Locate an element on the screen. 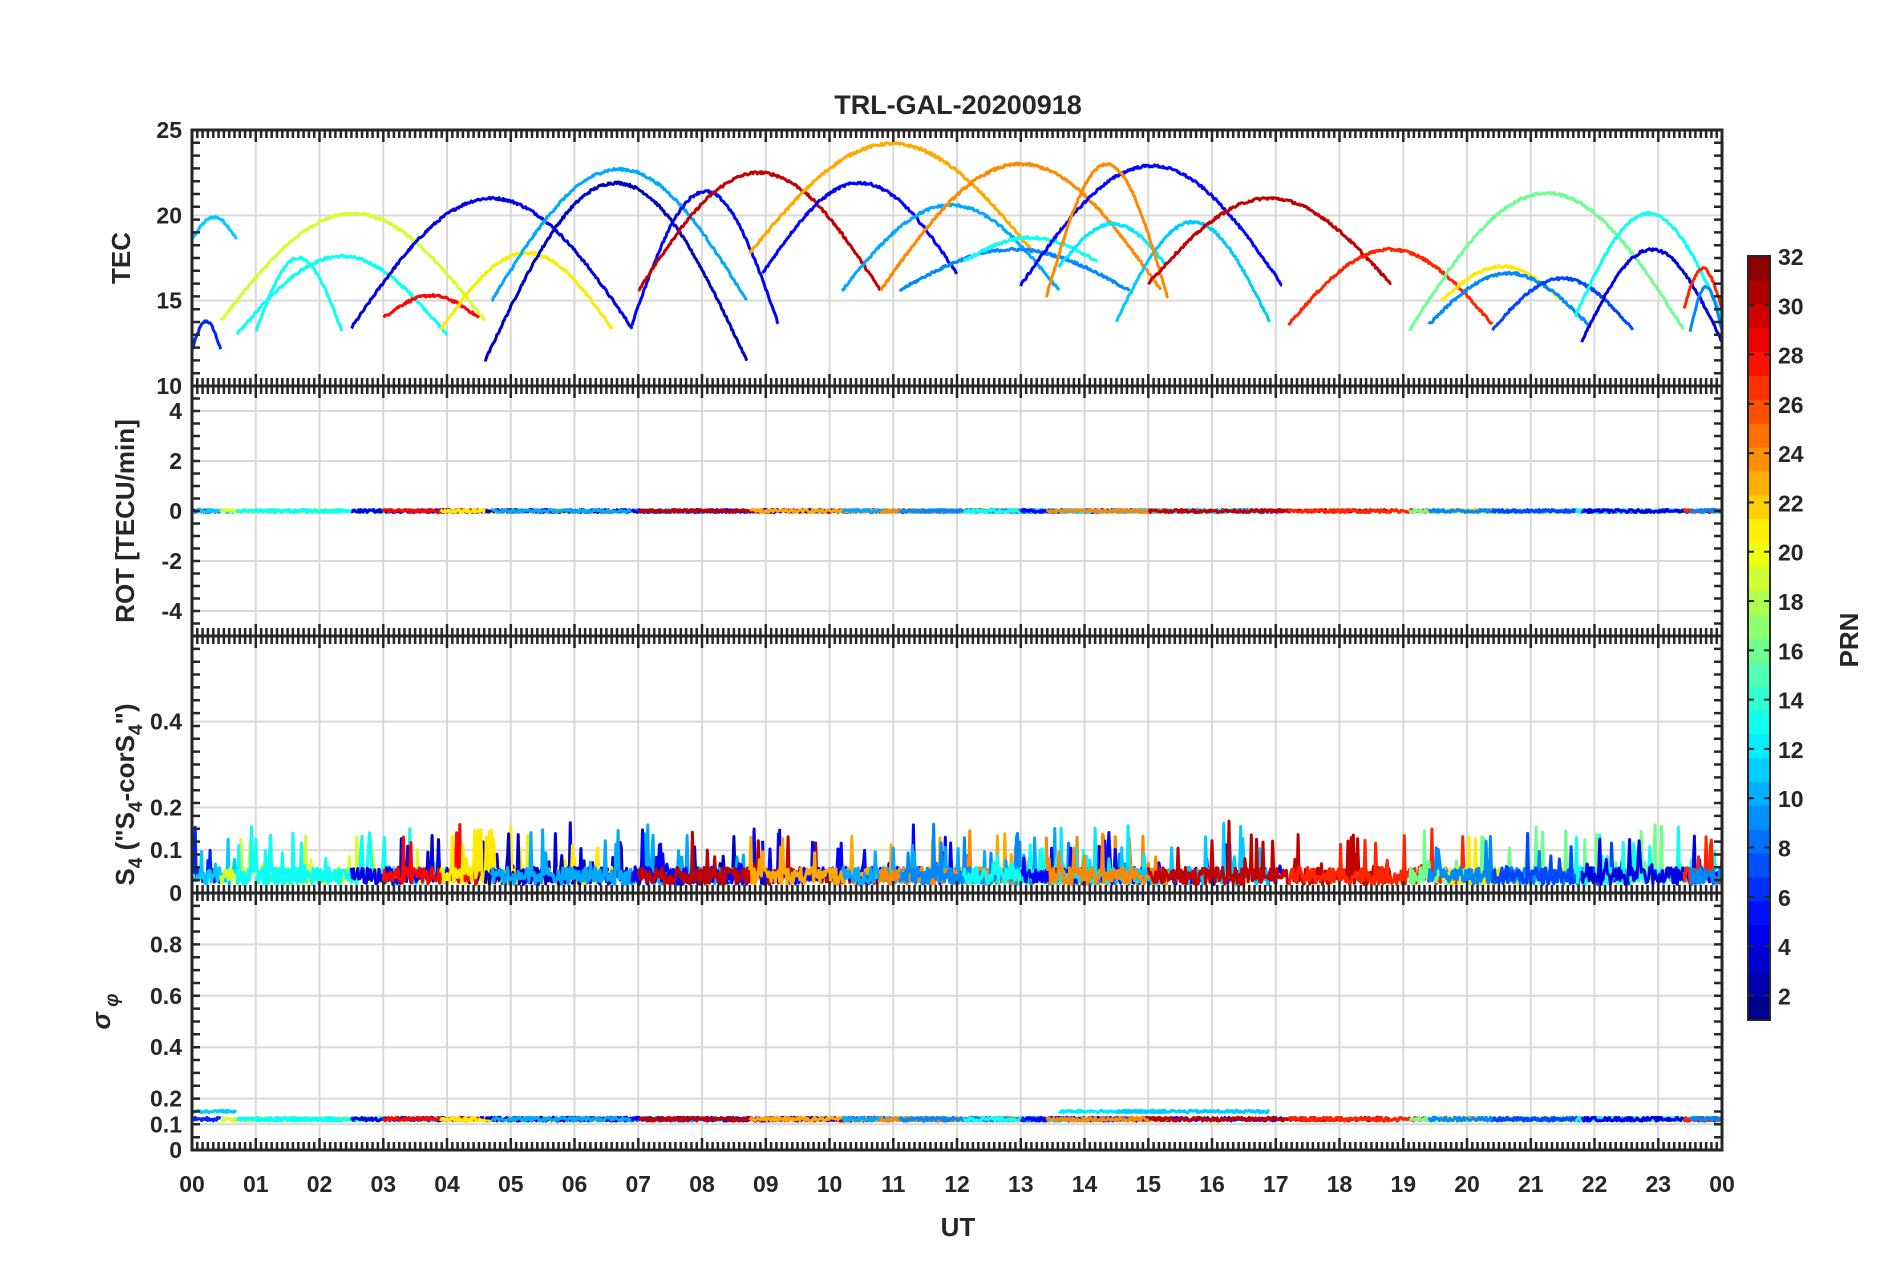 Image resolution: width=1902 pixels, height=1272 pixels. y-axis-label: ROT [TECU/min] is located at coordinates (125, 521).